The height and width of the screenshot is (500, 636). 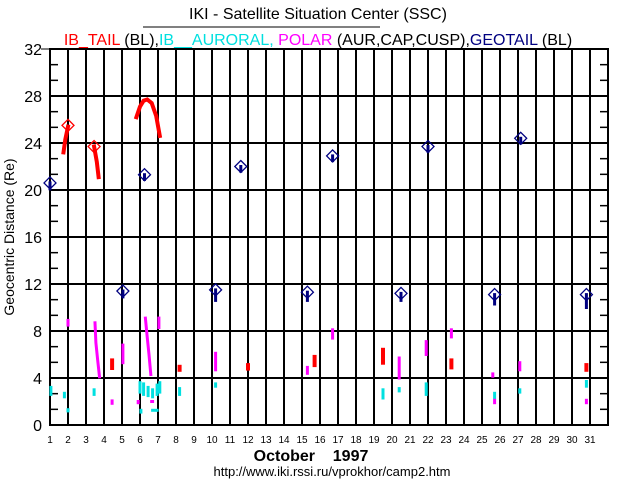 What do you see at coordinates (327, 360) in the screenshot?
I see `series-polar` at bounding box center [327, 360].